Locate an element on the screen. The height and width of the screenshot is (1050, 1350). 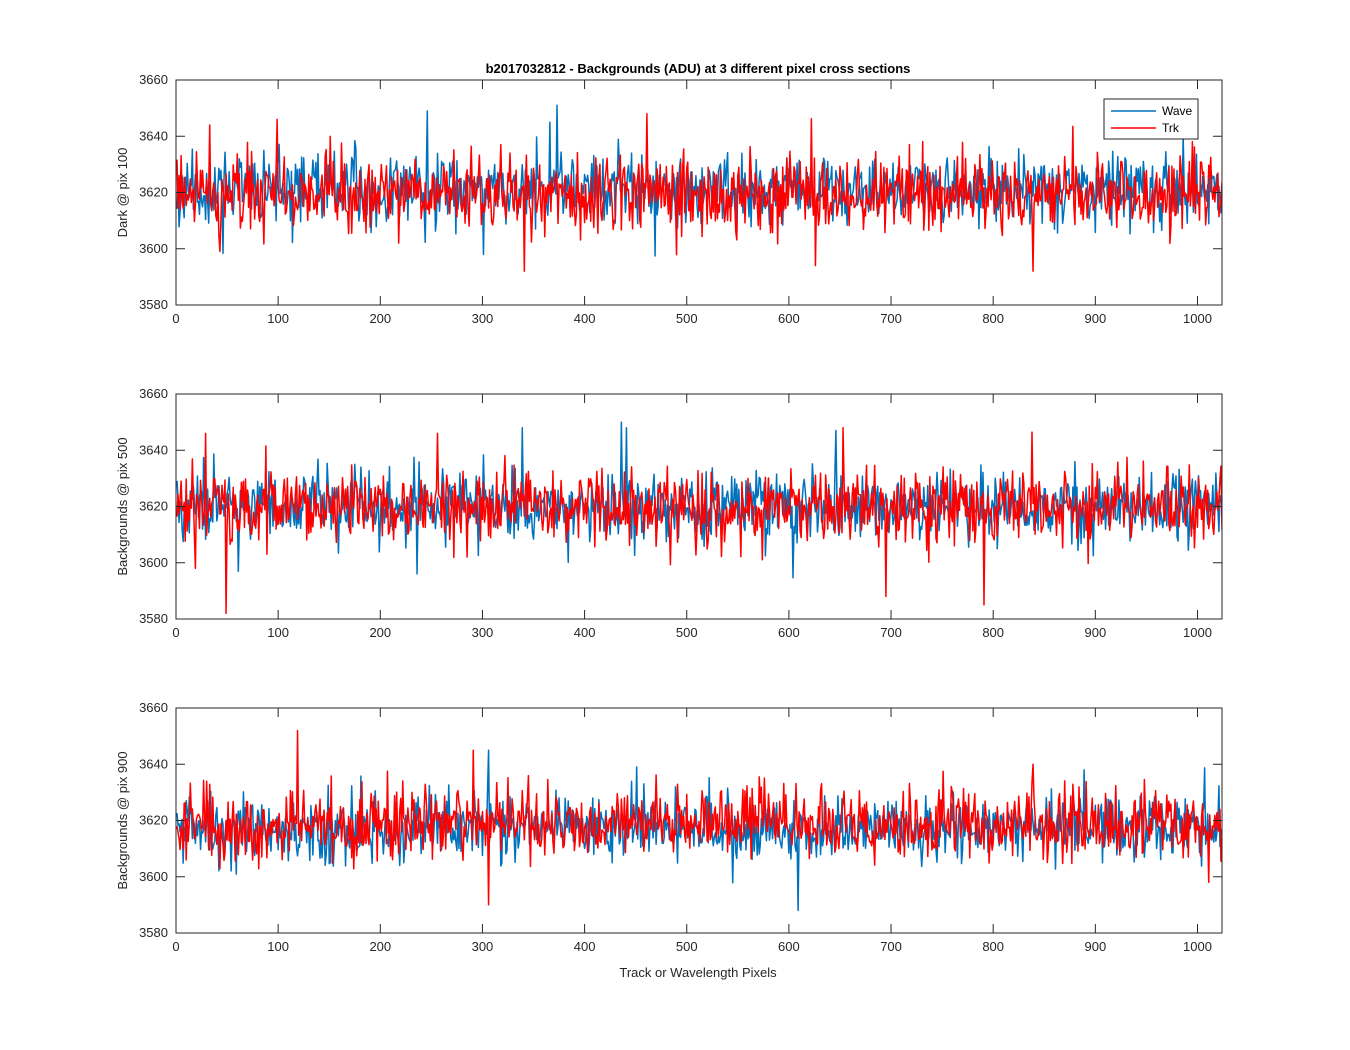
y-axis-label: Backgrounds @ pix 900 is located at coordinates (122, 820).